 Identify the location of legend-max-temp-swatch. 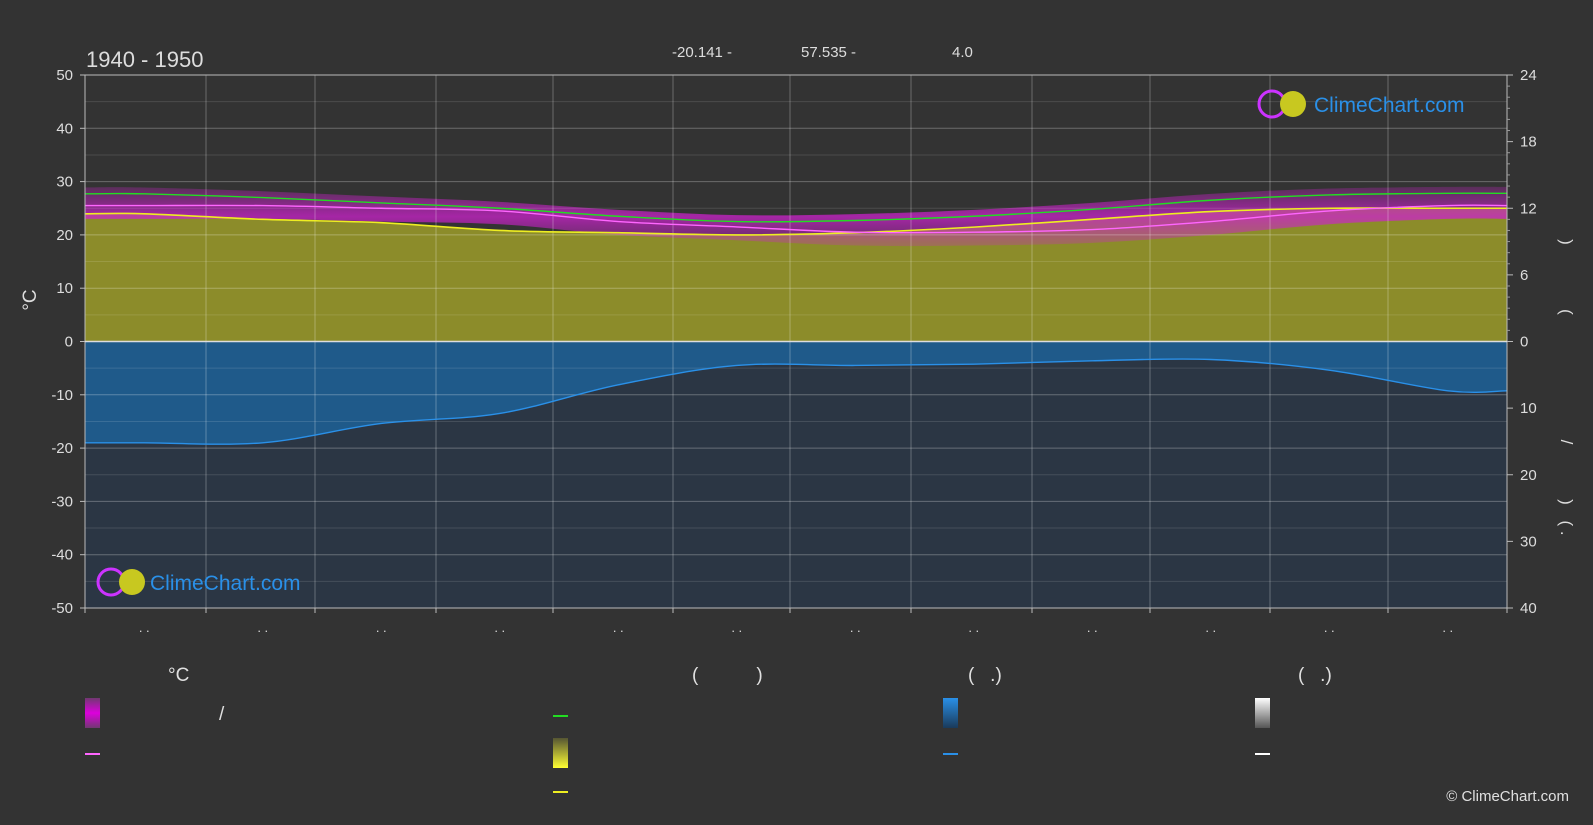
(560, 716).